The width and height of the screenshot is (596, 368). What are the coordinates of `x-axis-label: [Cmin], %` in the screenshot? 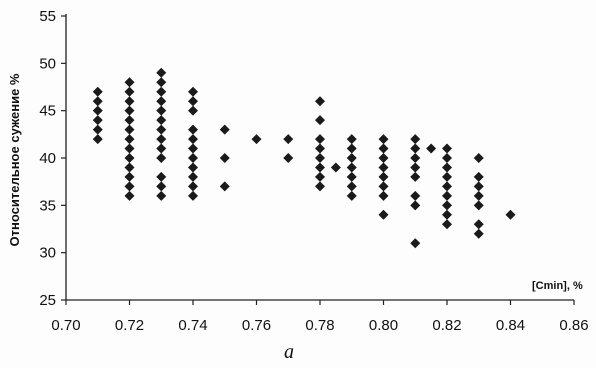 It's located at (557, 286).